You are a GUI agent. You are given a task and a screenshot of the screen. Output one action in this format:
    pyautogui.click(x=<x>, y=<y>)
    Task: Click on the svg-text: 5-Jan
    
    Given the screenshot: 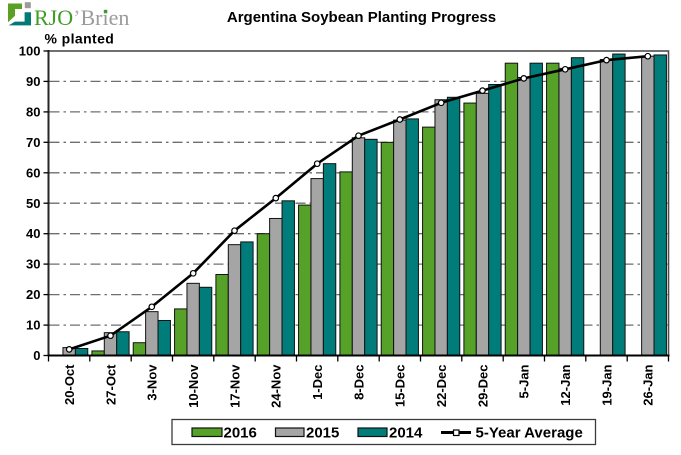 What is the action you would take?
    pyautogui.click(x=524, y=381)
    